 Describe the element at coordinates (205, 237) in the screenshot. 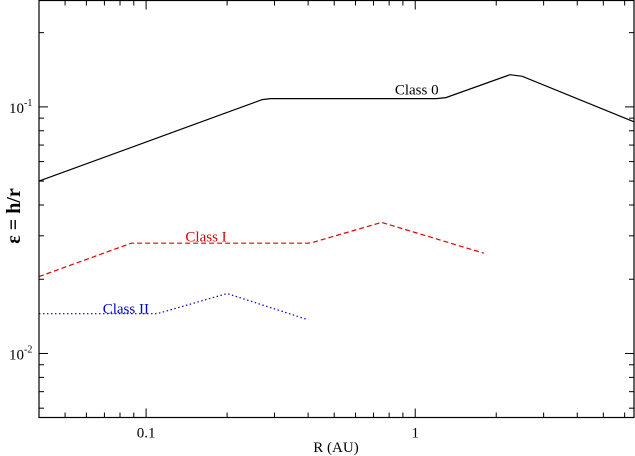

I see `series-label-2: Class I` at that location.